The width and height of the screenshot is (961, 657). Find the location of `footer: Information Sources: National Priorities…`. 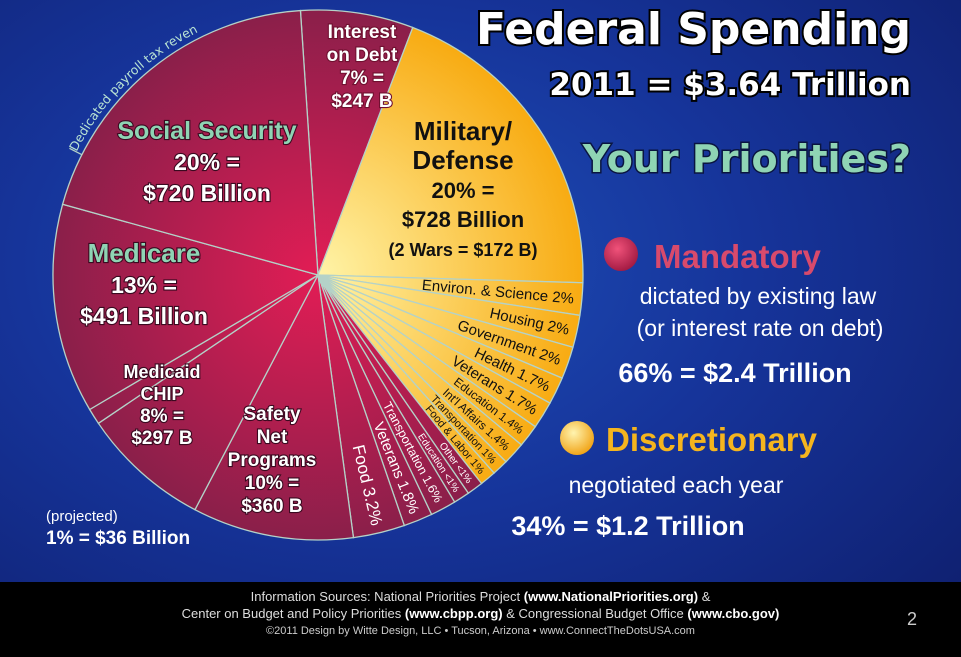

footer: Information Sources: National Priorities… is located at coordinates (480, 619).